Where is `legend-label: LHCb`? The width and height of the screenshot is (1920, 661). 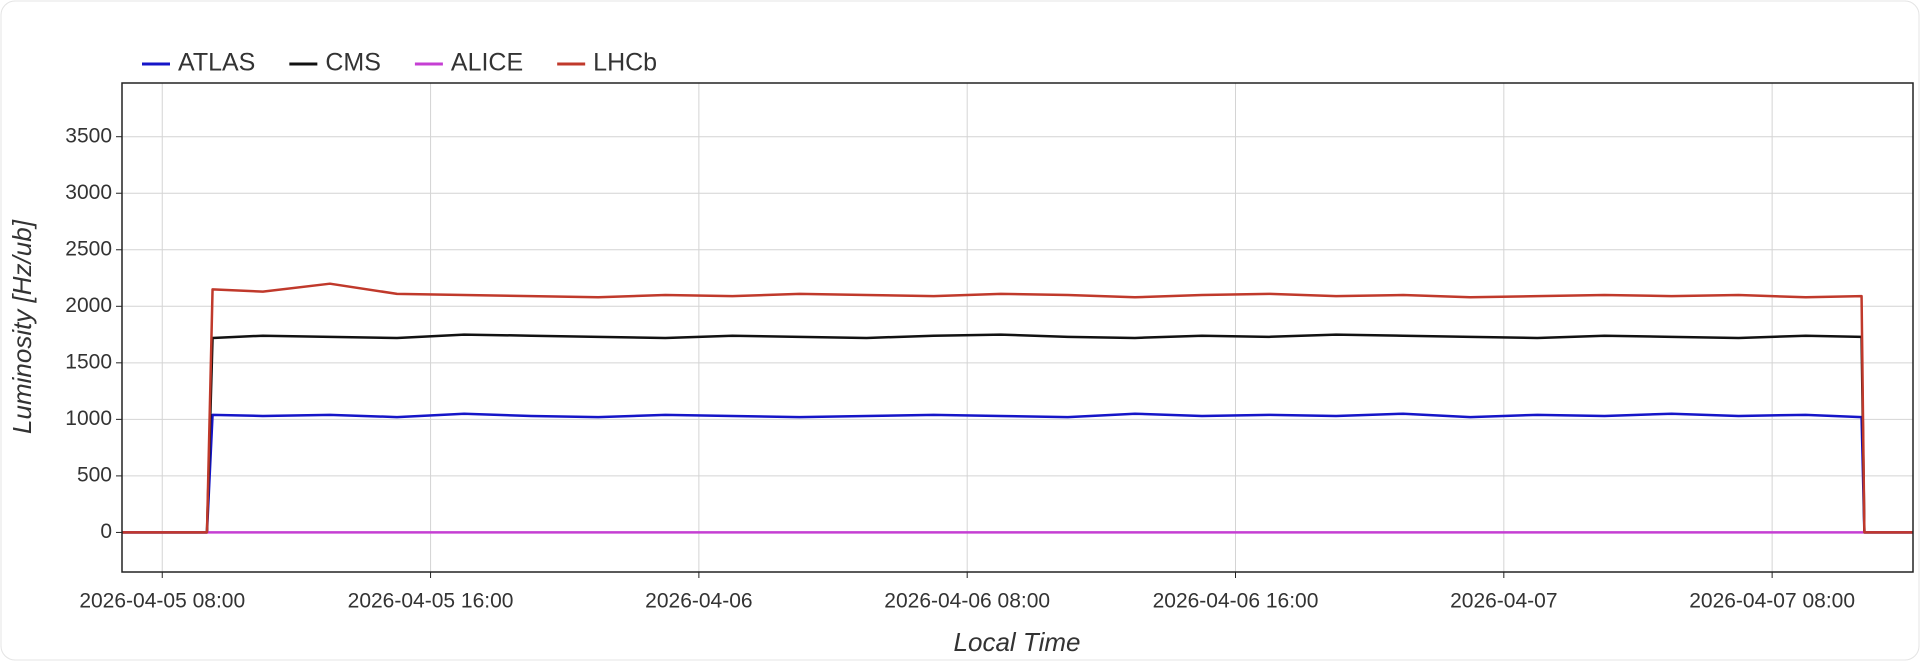
legend-label: LHCb is located at coordinates (625, 63).